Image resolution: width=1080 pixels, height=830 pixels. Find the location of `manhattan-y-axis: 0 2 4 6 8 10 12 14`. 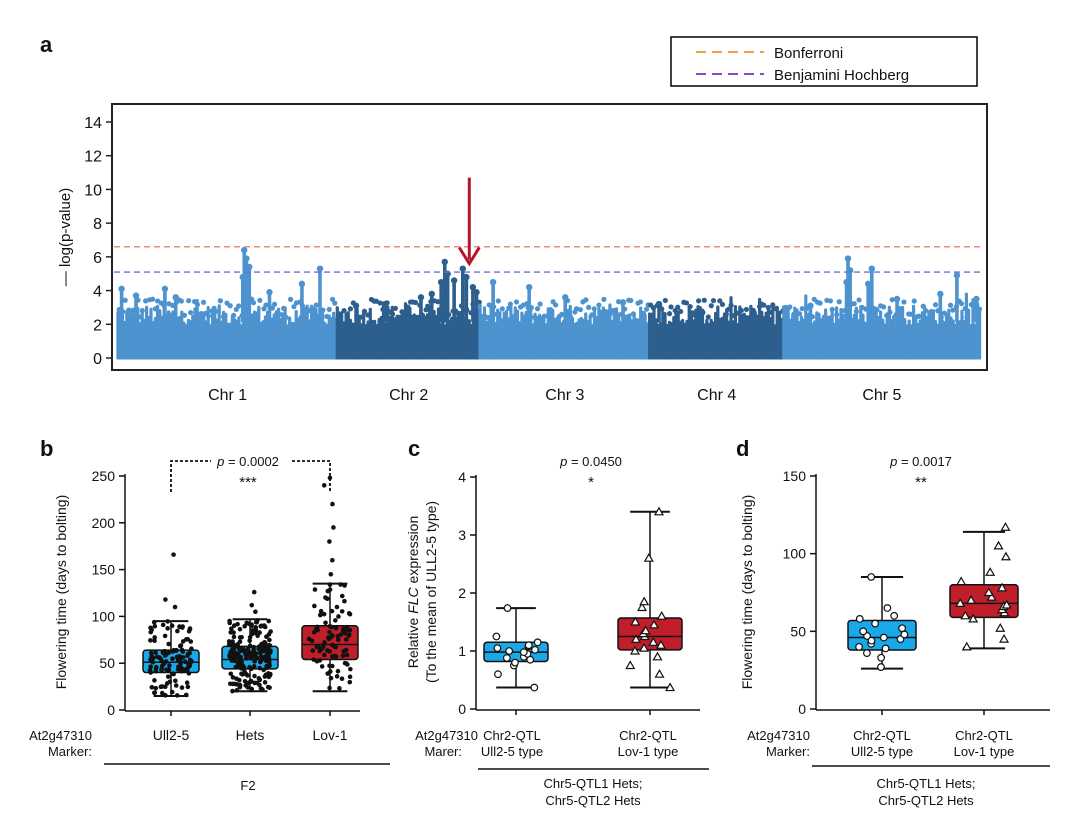

manhattan-y-axis: 0 2 4 6 8 10 12 14 is located at coordinates (98, 241).